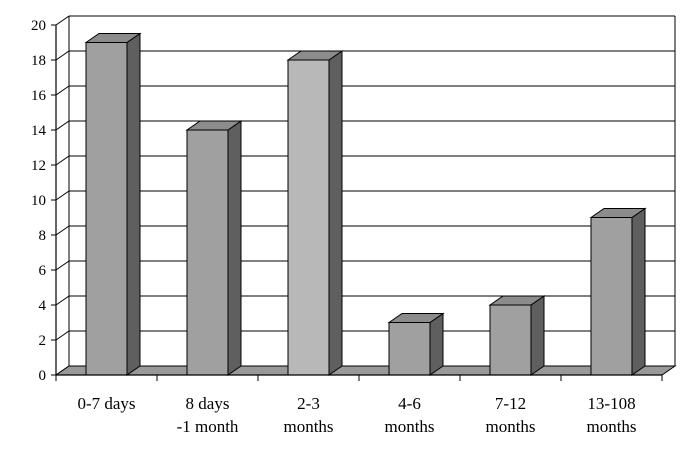 This screenshot has width=694, height=455. I want to click on x-category-label-2-line-0: 2-3, so click(308, 403).